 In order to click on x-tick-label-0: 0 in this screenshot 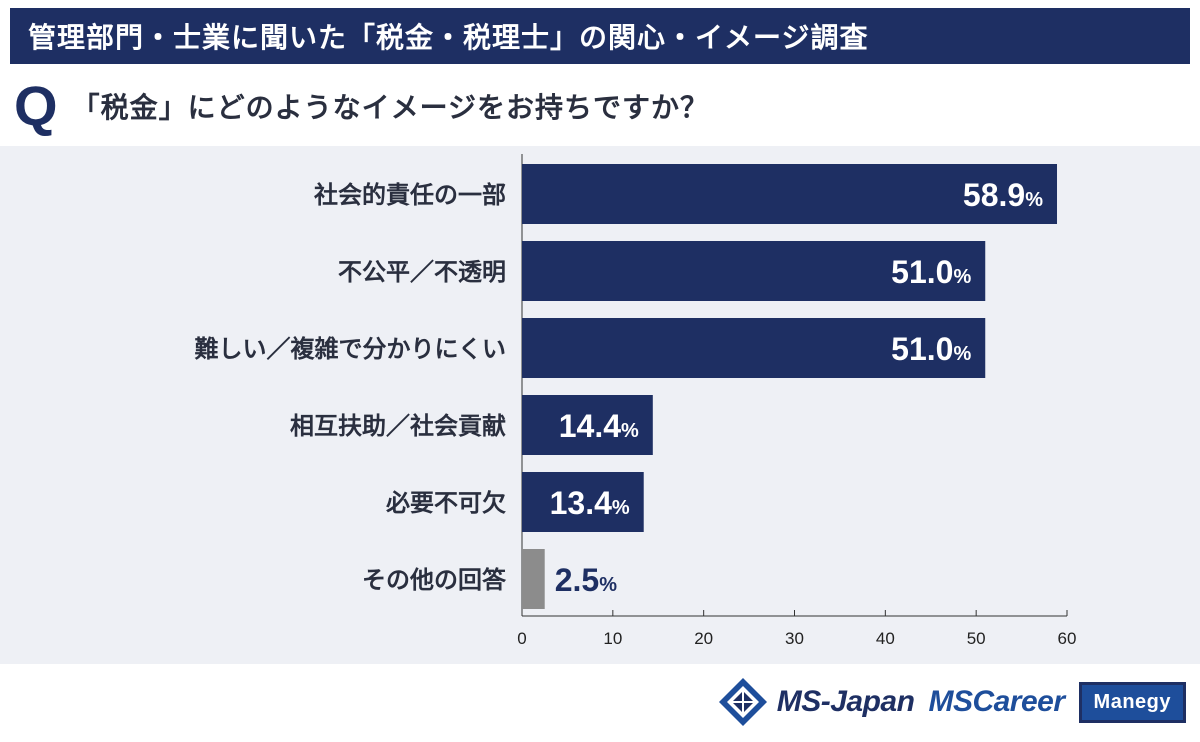, I will do `click(521, 638)`.